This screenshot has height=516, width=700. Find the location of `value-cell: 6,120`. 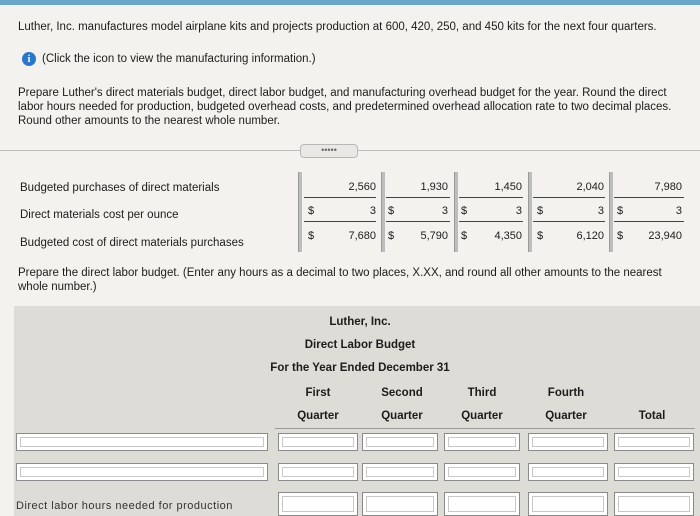

value-cell: 6,120 is located at coordinates (590, 236).